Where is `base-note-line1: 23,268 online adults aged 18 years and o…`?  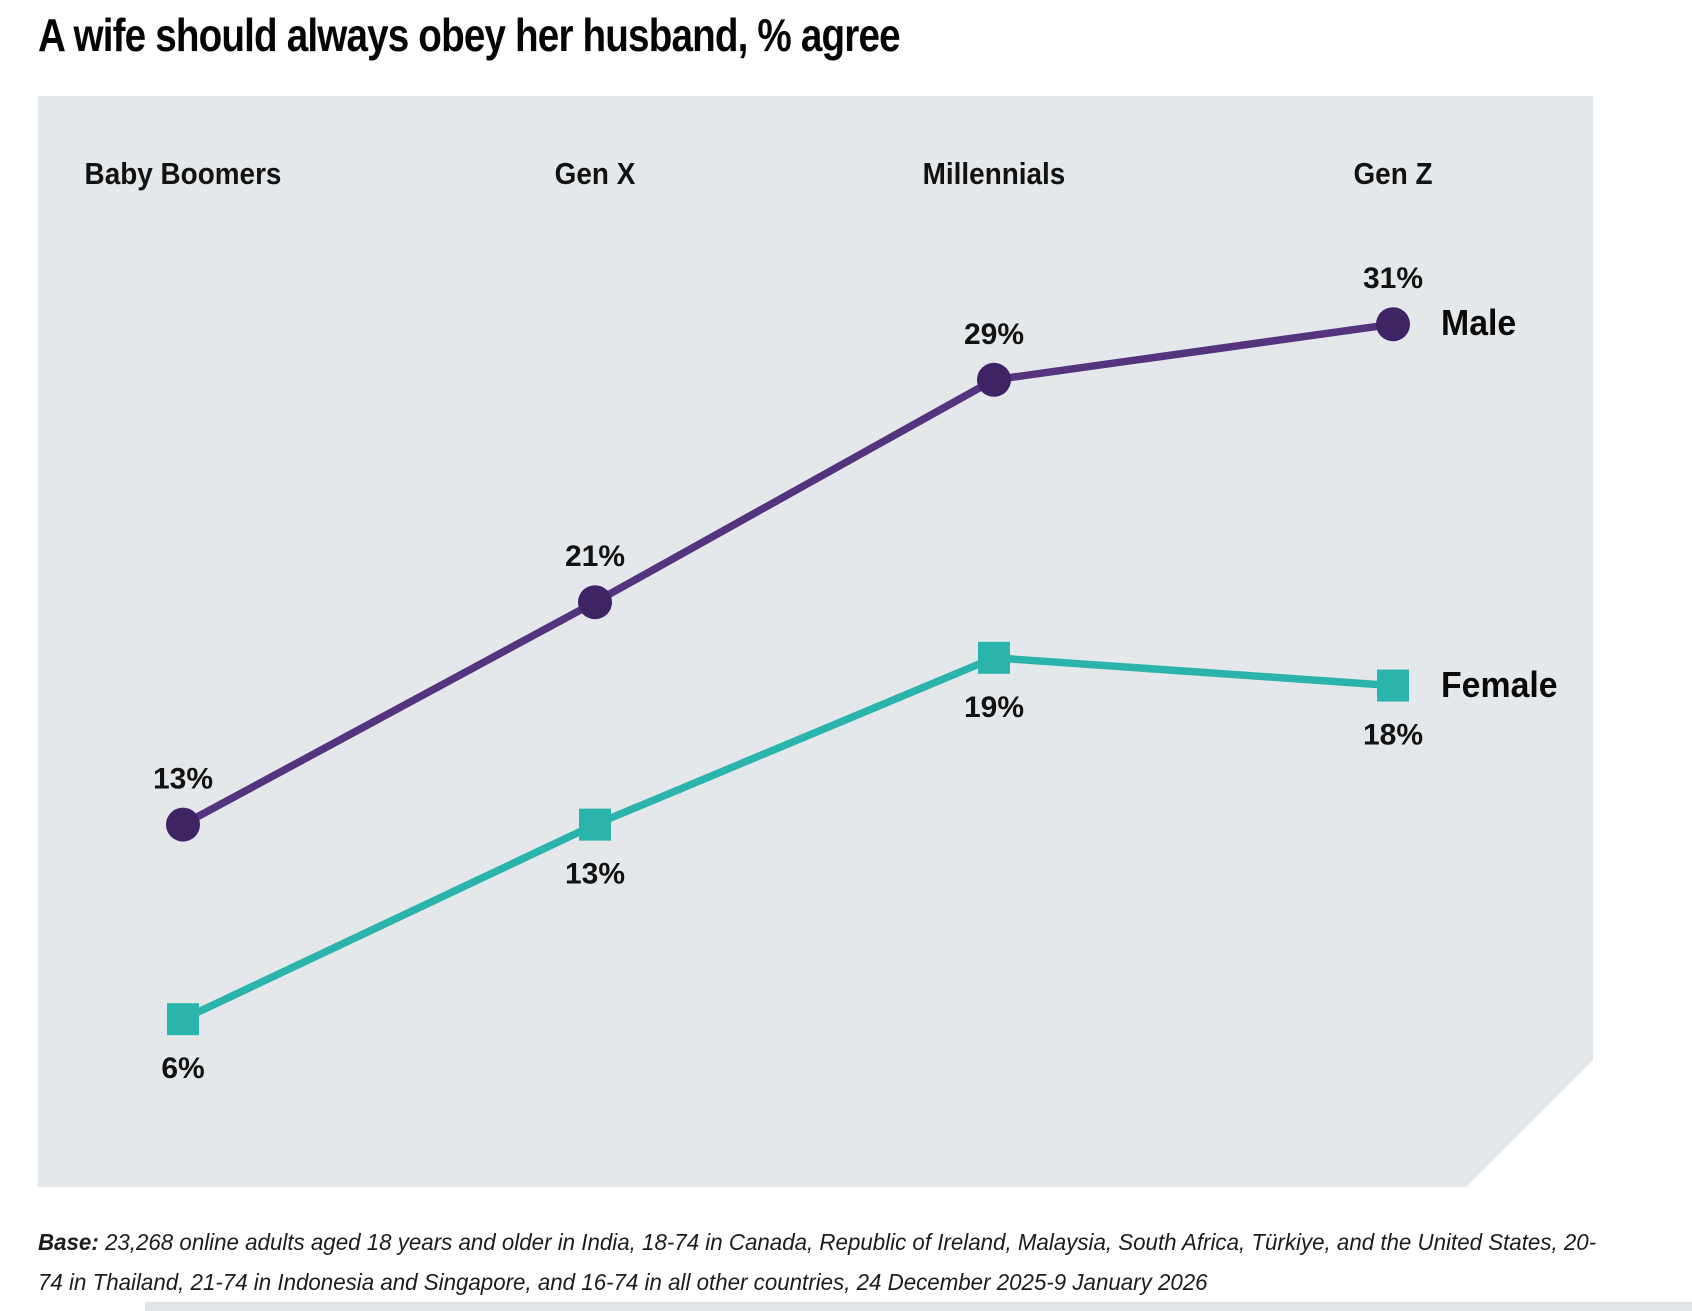 base-note-line1: 23,268 online adults aged 18 years and o… is located at coordinates (850, 1242).